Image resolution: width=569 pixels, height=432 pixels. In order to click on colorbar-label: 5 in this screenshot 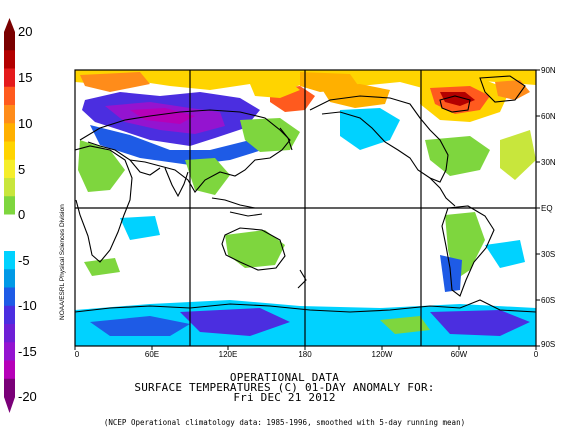, I will do `click(22, 169)`.